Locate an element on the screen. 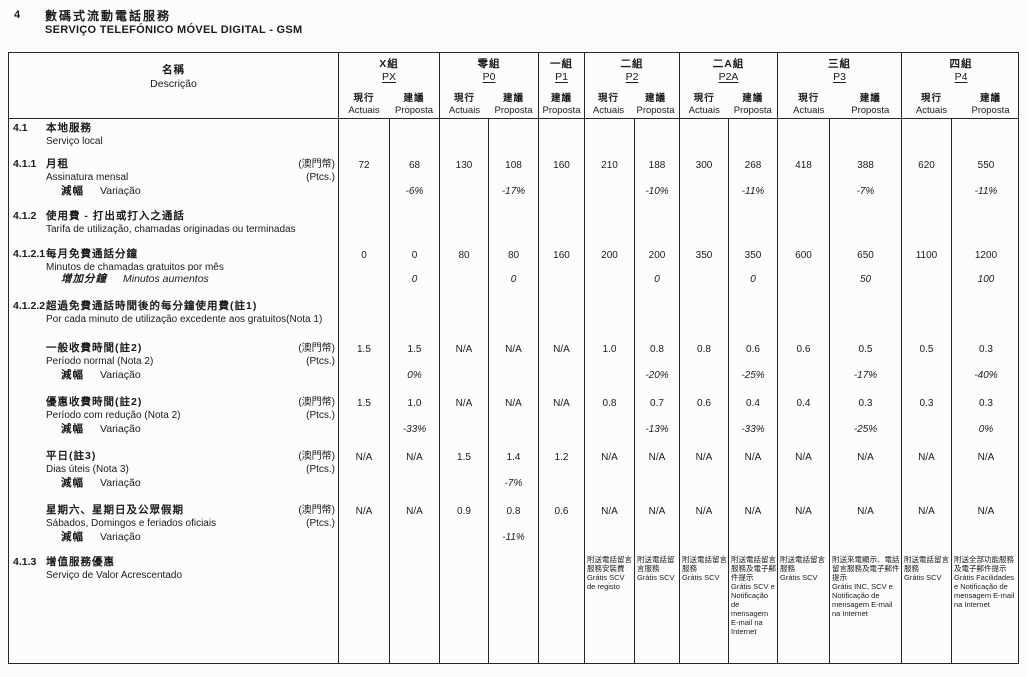 The width and height of the screenshot is (1027, 677). cell-p4-proposta: 0.3 is located at coordinates (984, 353).